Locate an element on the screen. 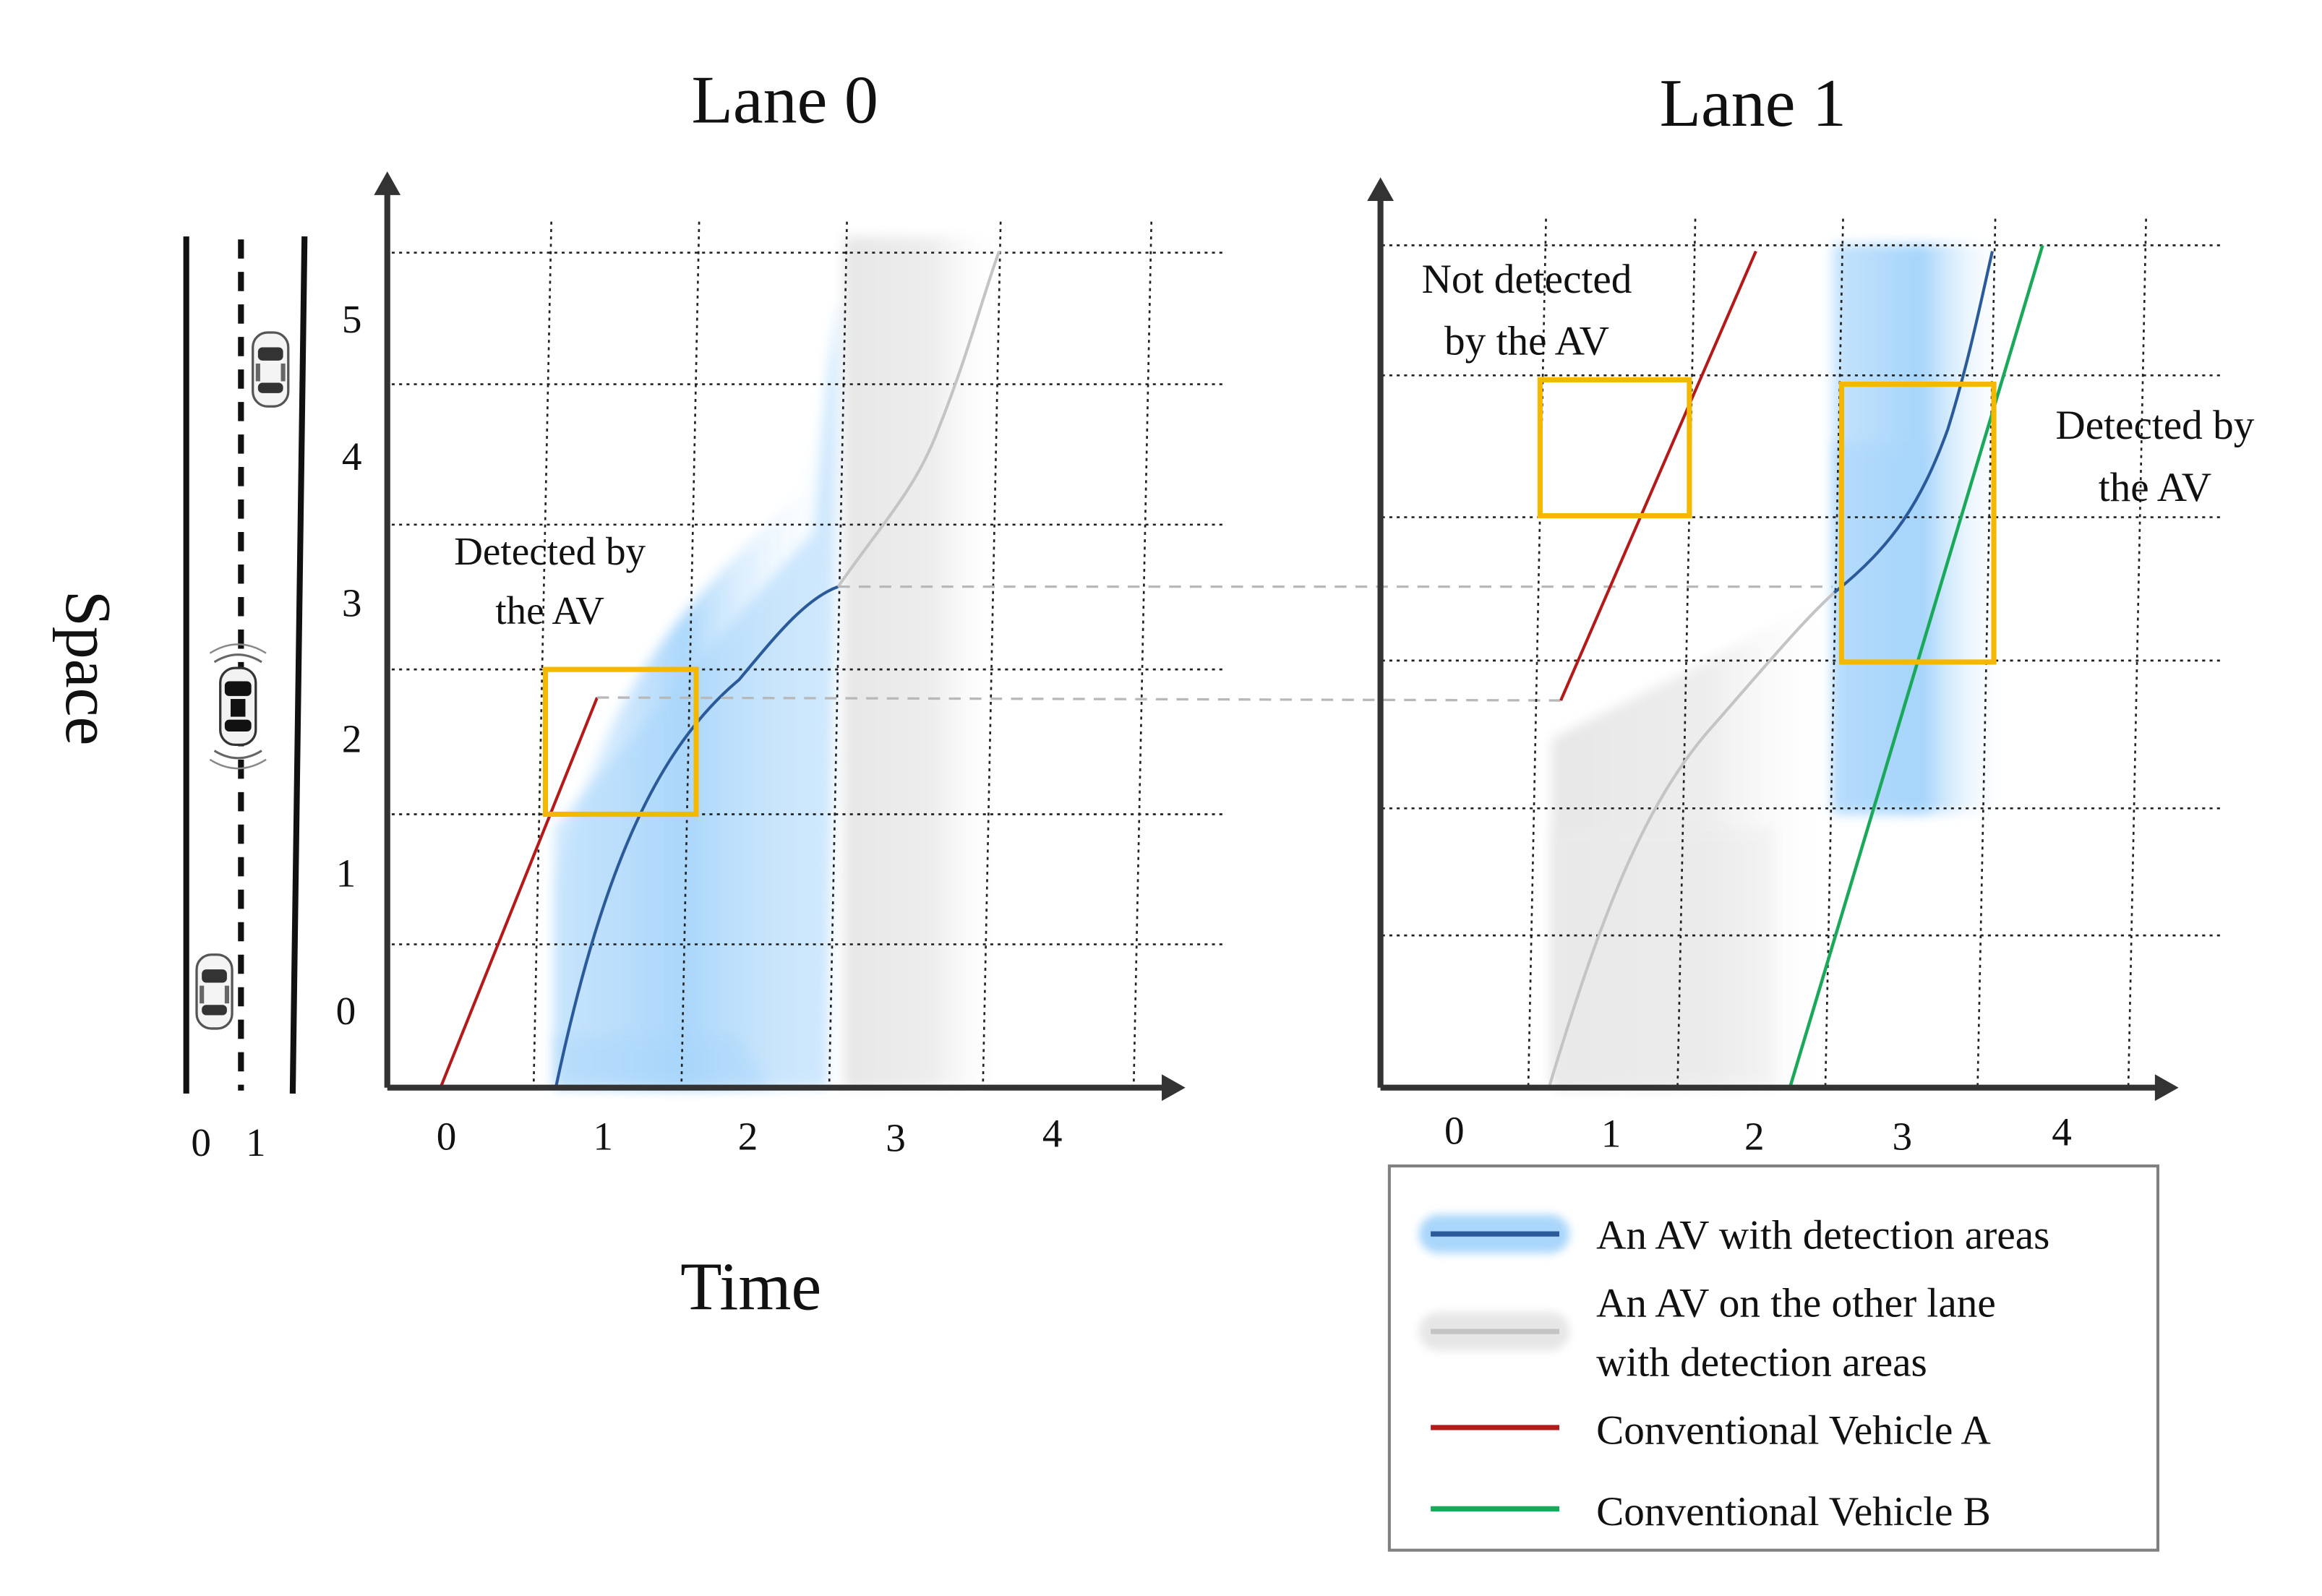 The width and height of the screenshot is (2322, 1596). lane1-y-axis-arrow is located at coordinates (1381, 189).